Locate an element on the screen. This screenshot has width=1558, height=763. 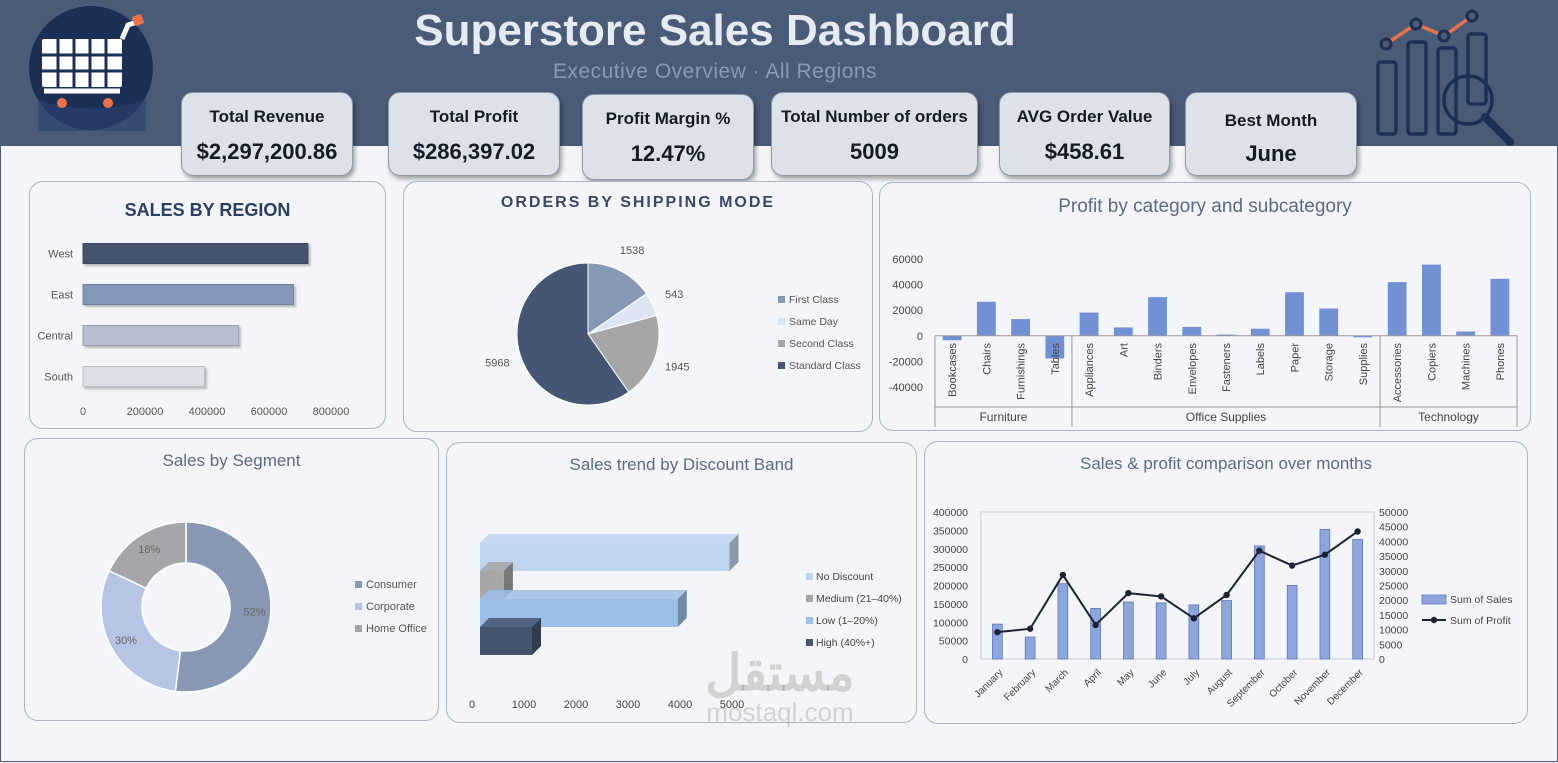
segment-legend-label: Corporate is located at coordinates (390, 607).